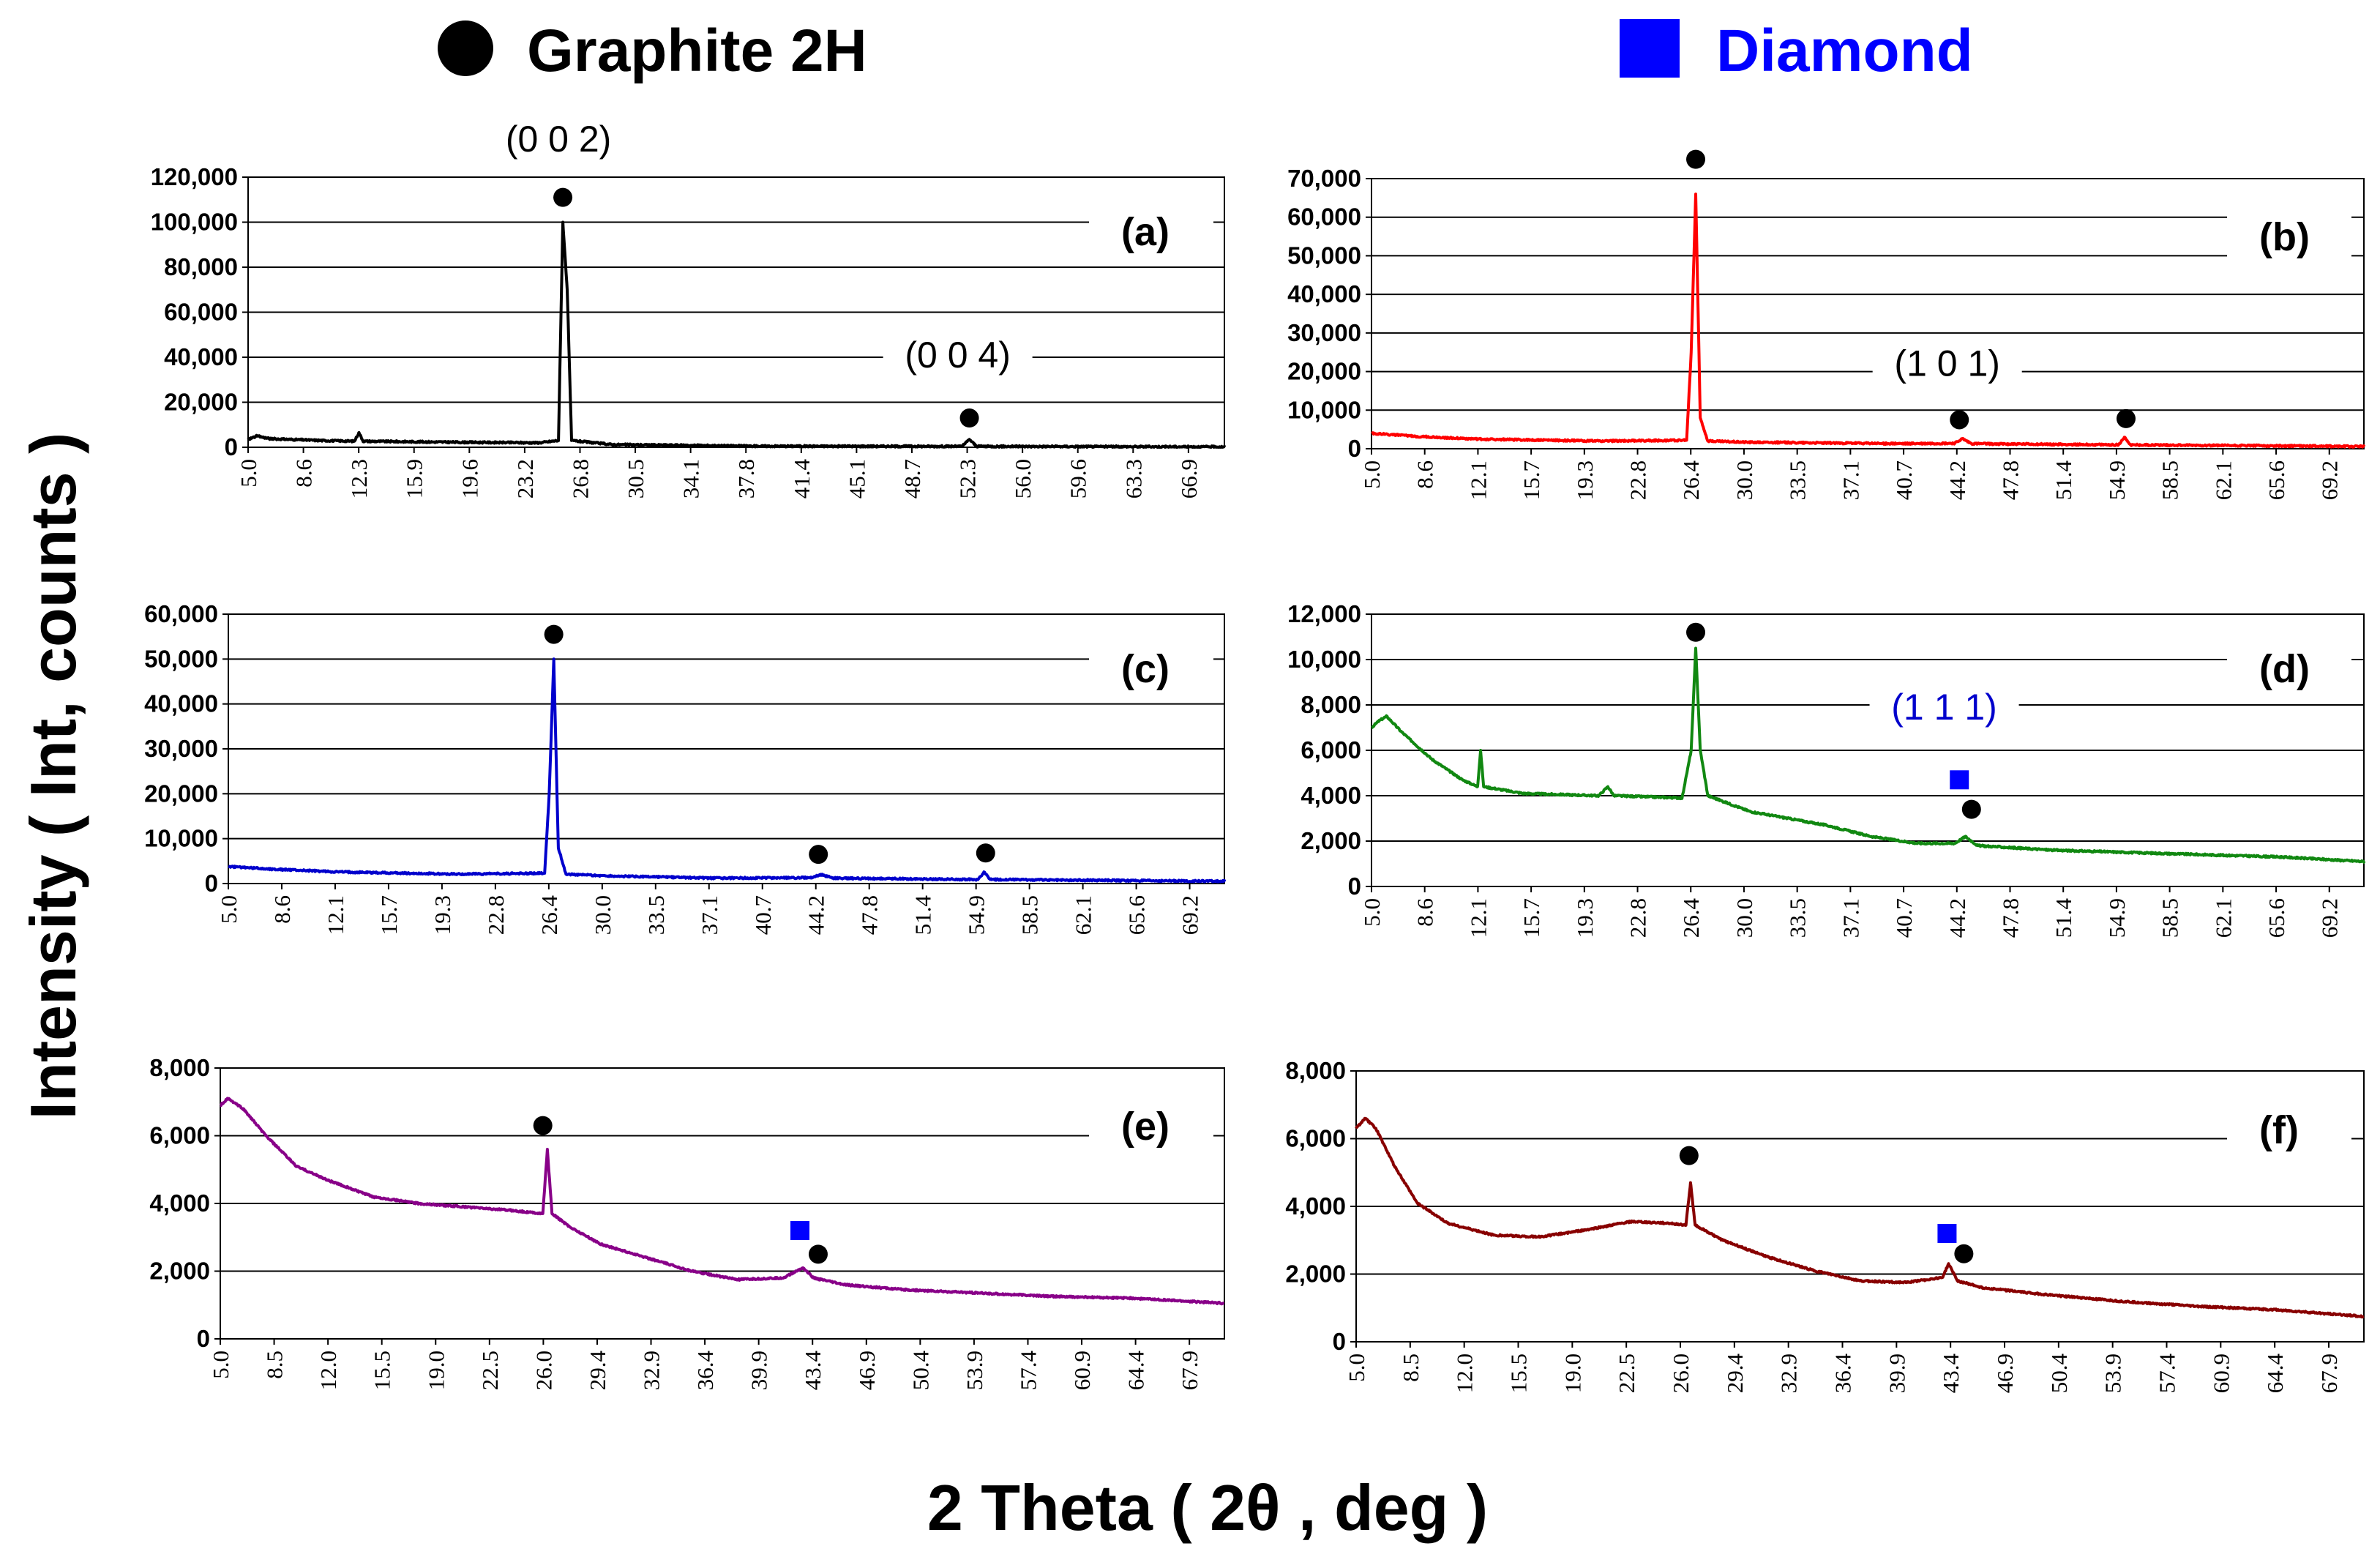  I want to click on x-tick-label: 43.4, so click(813, 1371).